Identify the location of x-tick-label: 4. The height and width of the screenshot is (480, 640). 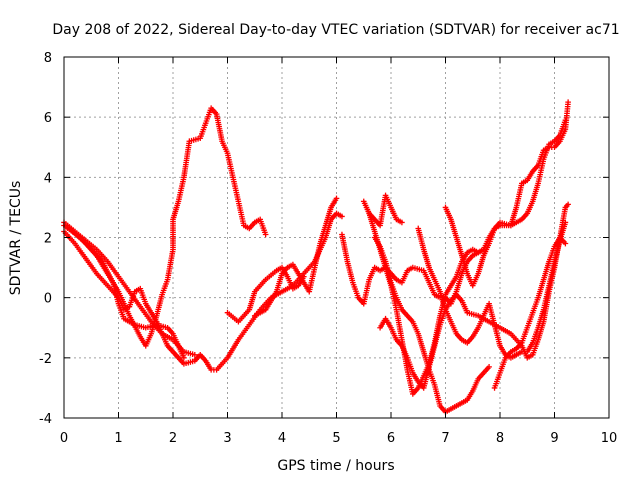
(282, 438).